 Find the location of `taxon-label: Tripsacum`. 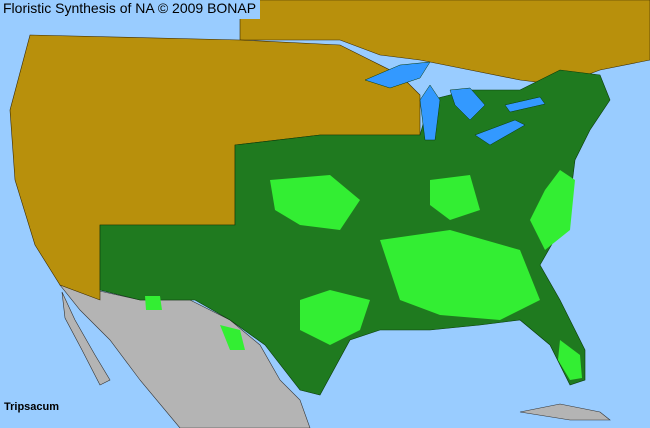

taxon-label: Tripsacum is located at coordinates (32, 407).